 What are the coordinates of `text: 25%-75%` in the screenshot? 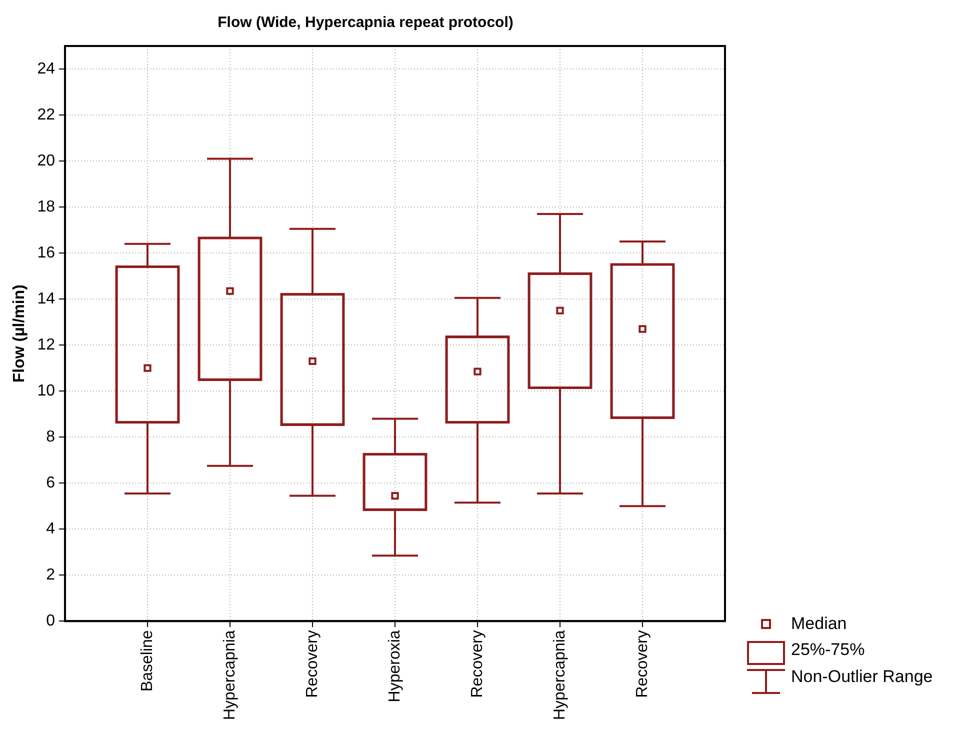 It's located at (828, 650).